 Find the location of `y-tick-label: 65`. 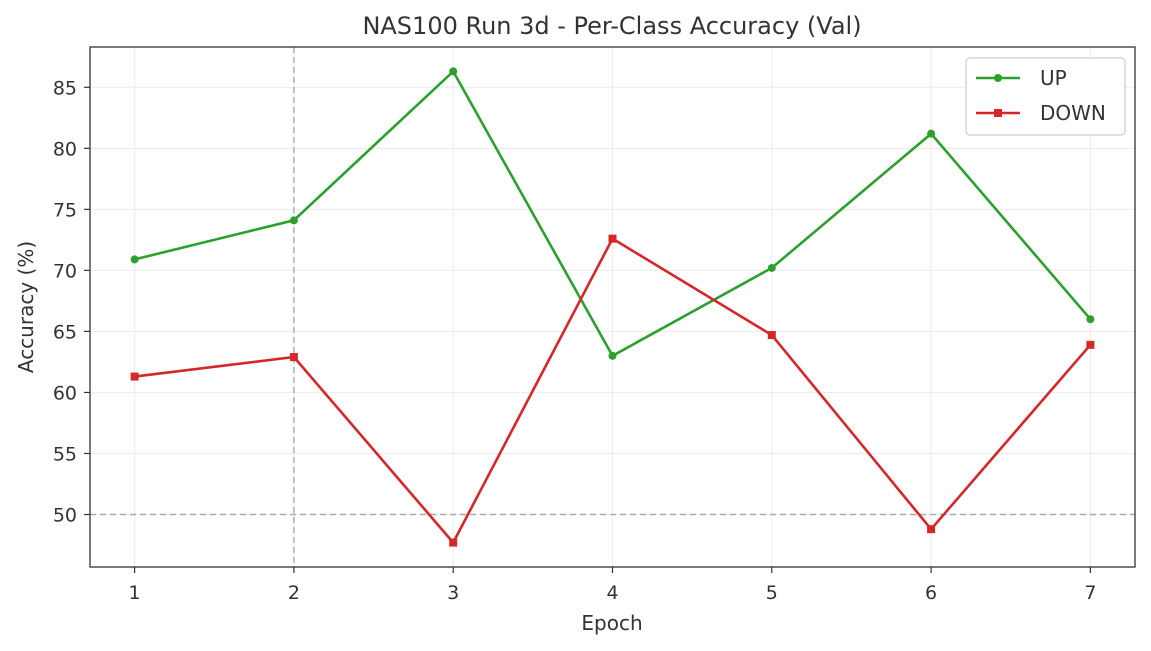

y-tick-label: 65 is located at coordinates (65, 332).